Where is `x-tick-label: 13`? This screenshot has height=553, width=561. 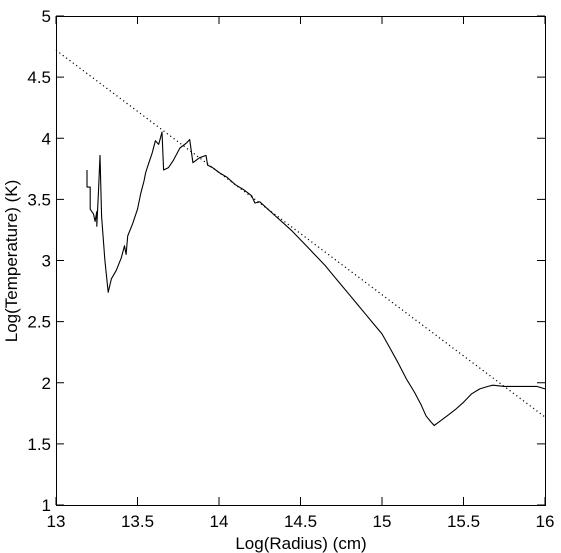 x-tick-label: 13 is located at coordinates (56, 521).